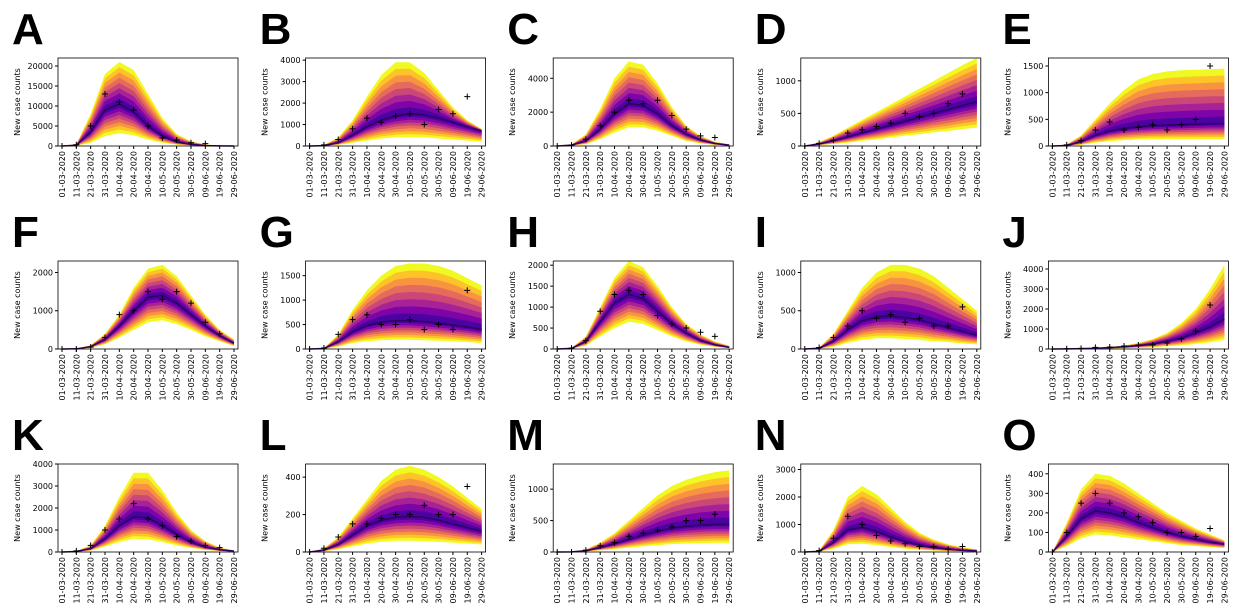 This screenshot has height=611, width=1238. I want to click on panel-letter: B, so click(276, 29).